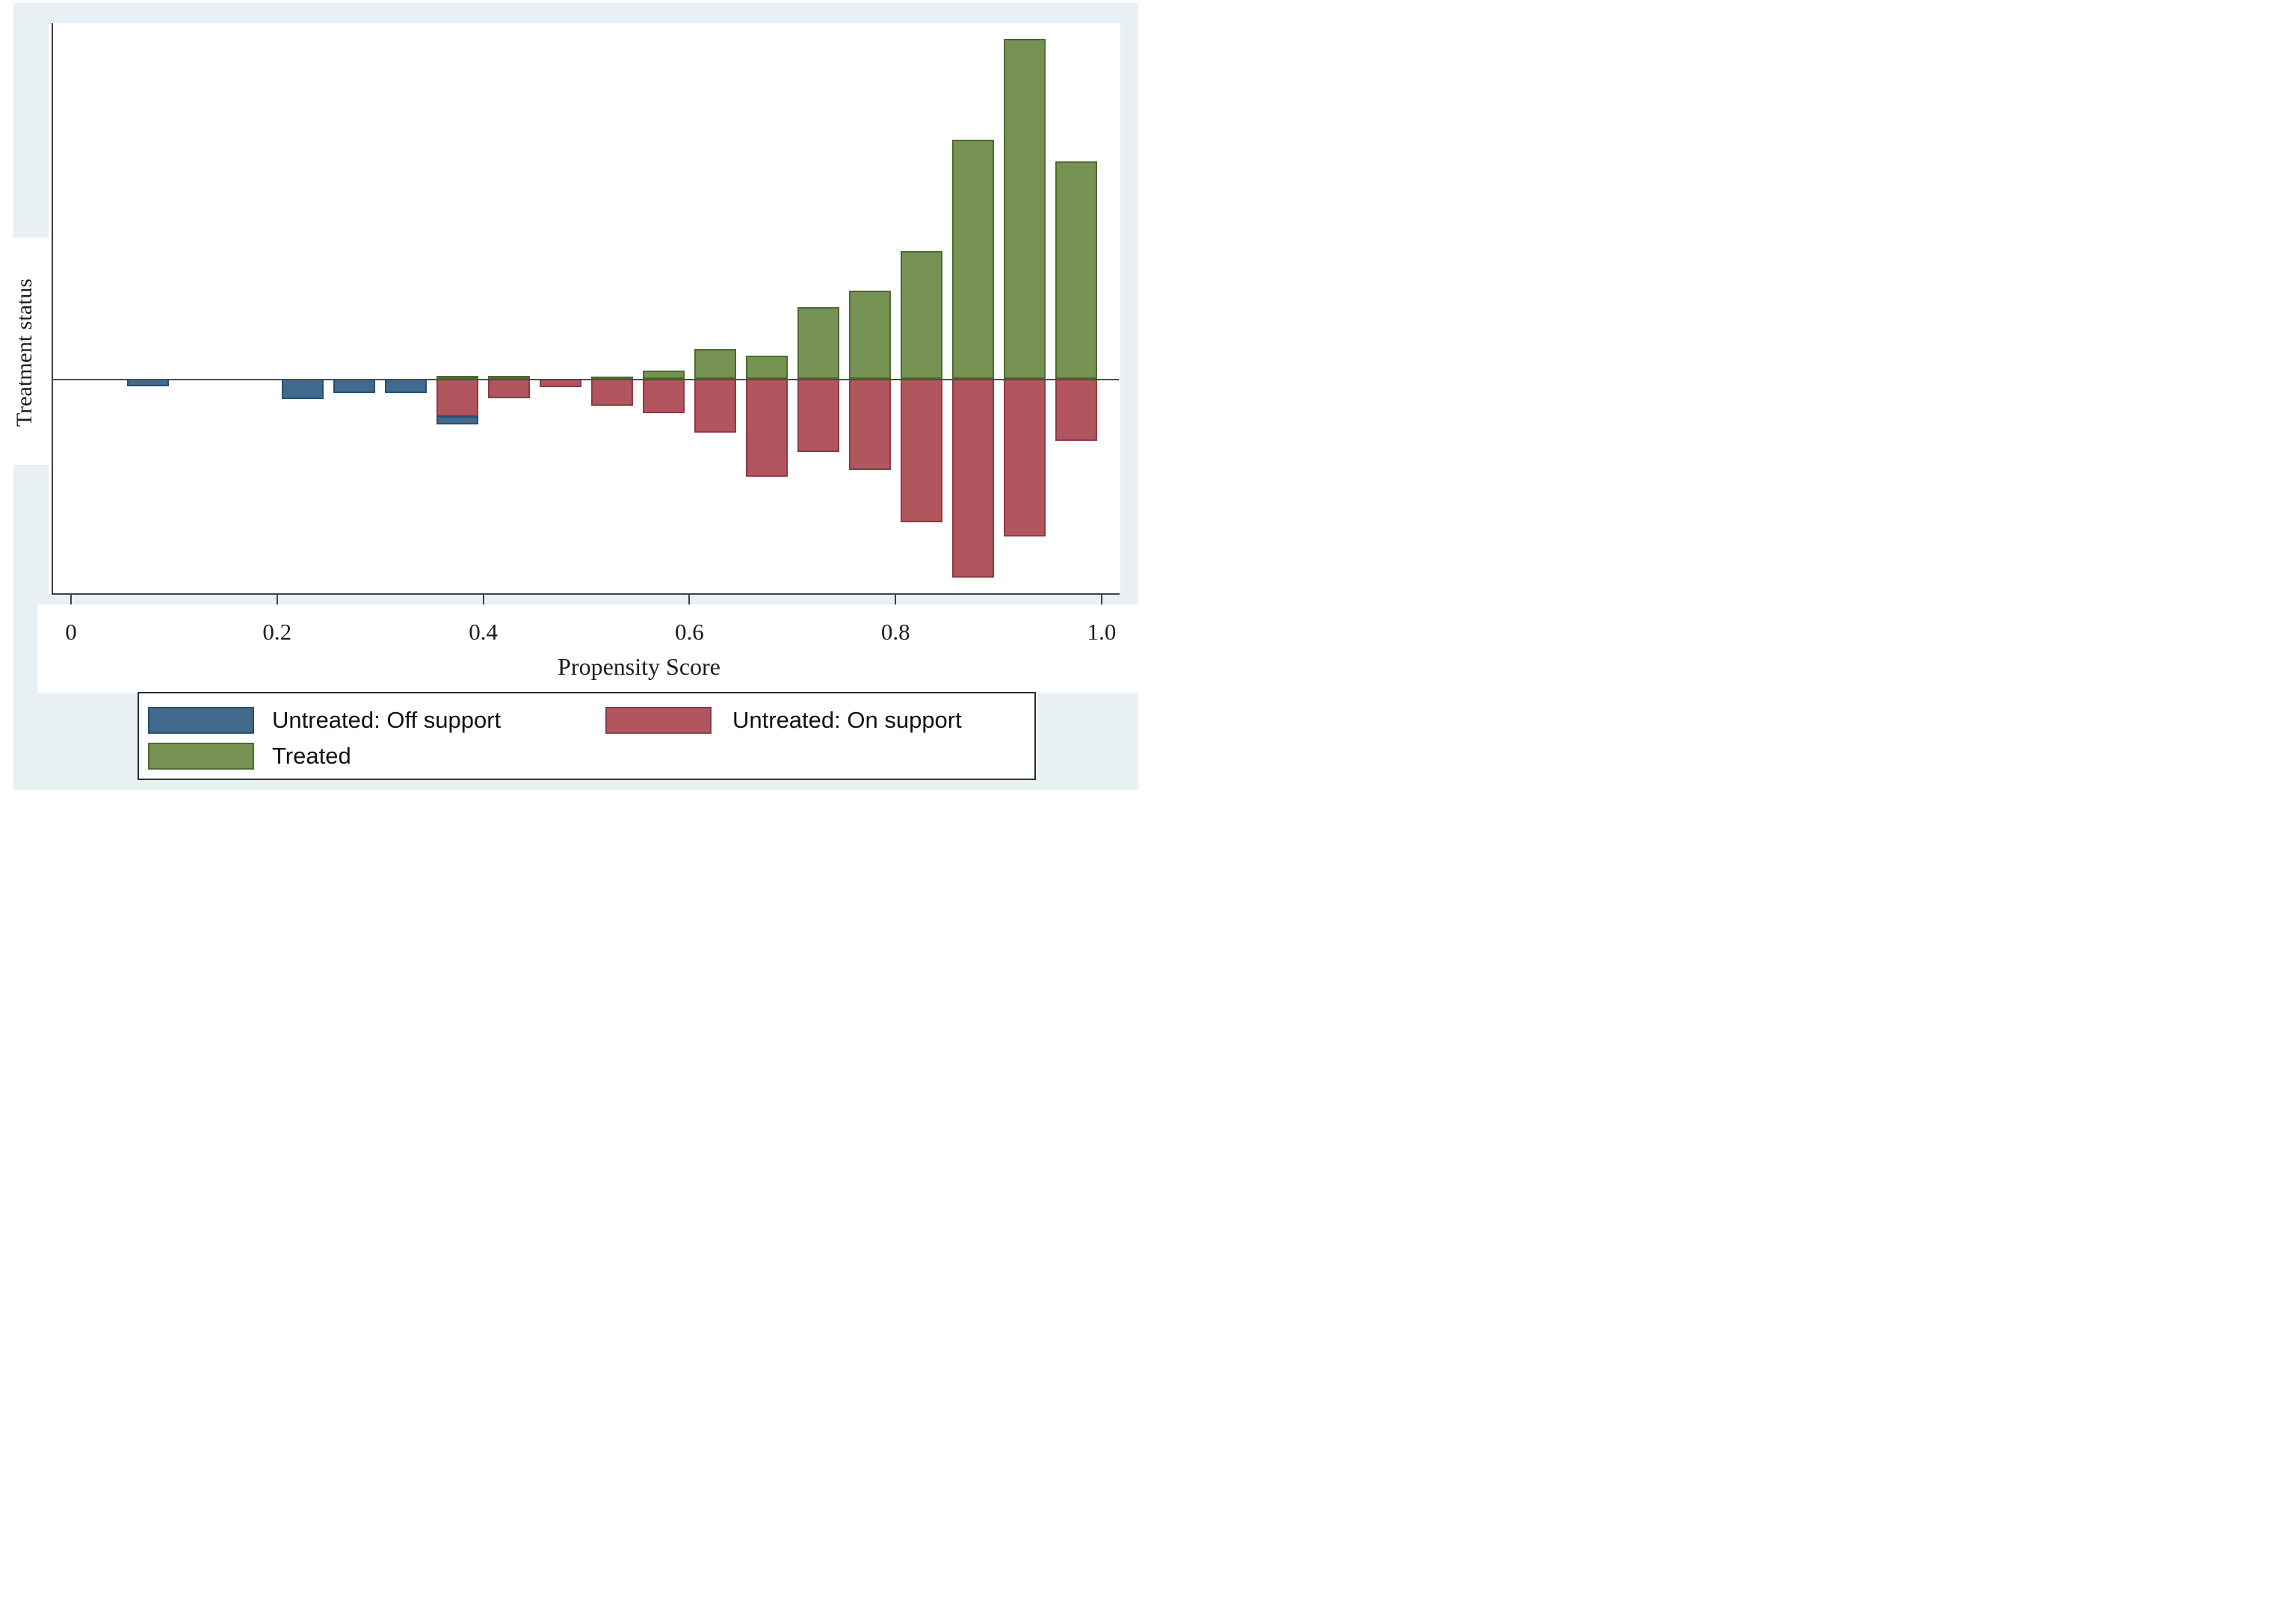 Image resolution: width=2296 pixels, height=1599 pixels. Describe the element at coordinates (639, 666) in the screenshot. I see `x-axis-title: Propensity Score` at that location.